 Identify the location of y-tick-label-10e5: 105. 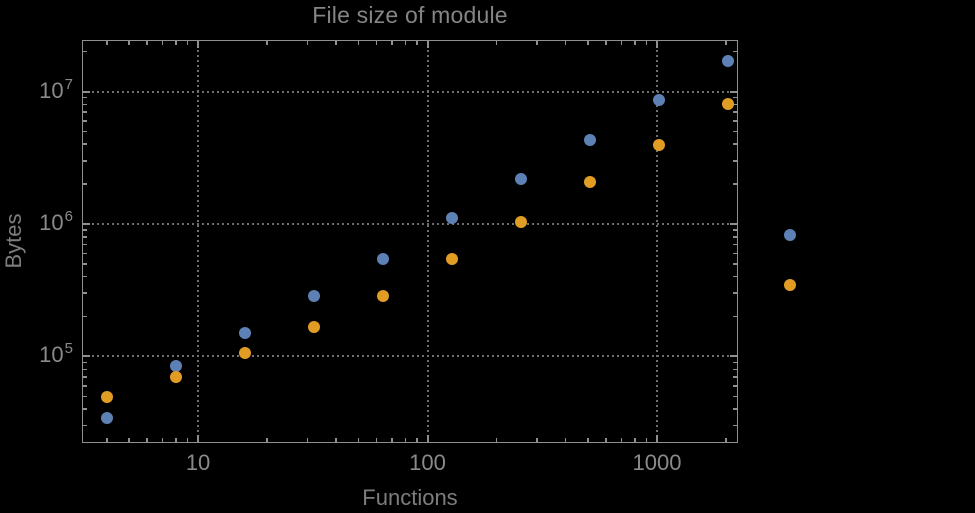
(36, 356).